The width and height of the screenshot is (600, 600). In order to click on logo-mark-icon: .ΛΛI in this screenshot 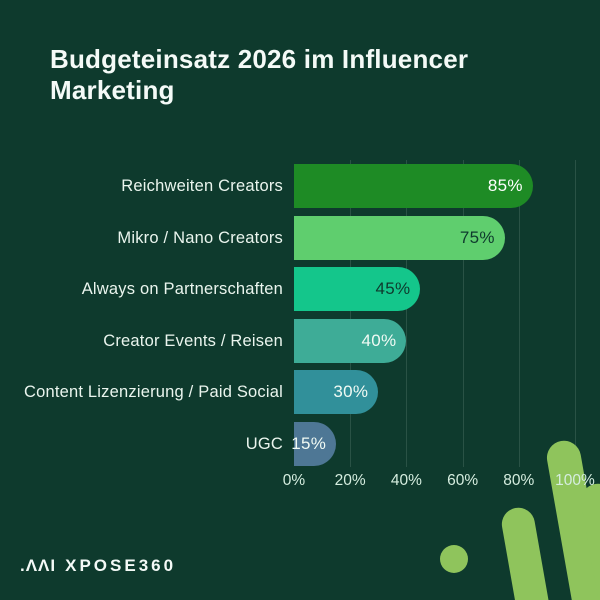, I will do `click(38, 565)`.